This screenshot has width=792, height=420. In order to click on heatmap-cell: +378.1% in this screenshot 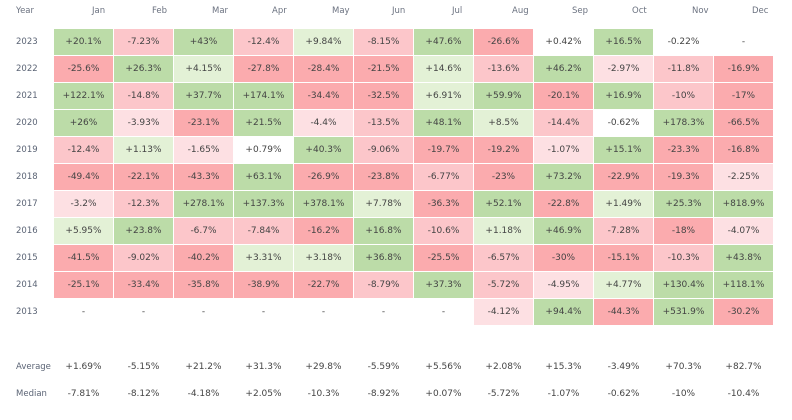, I will do `click(323, 204)`.